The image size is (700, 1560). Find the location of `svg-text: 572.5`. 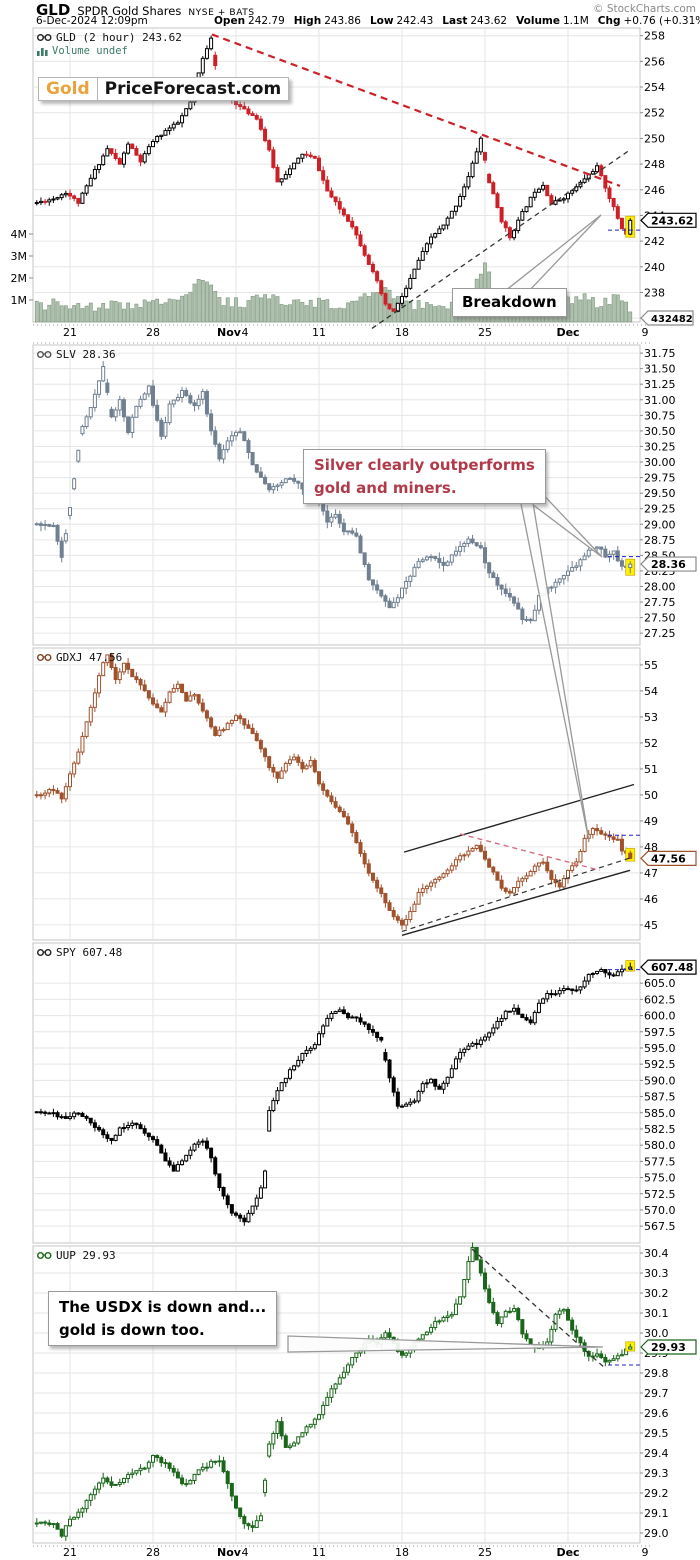

svg-text: 572.5 is located at coordinates (660, 1194).